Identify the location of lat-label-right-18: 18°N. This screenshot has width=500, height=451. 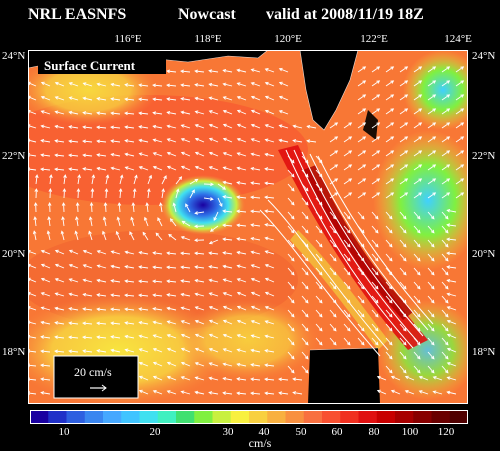
(483, 352).